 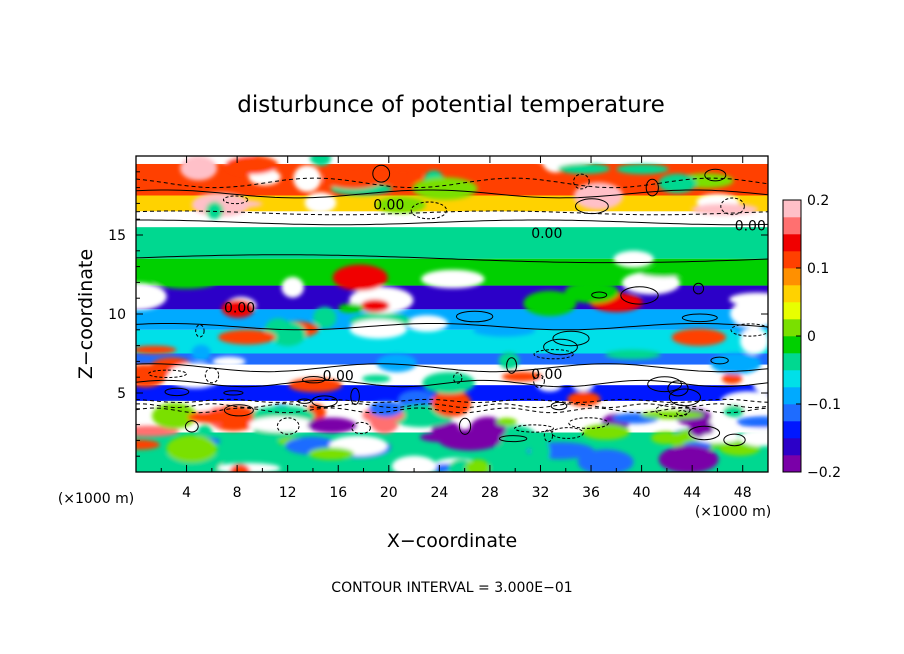 What do you see at coordinates (733, 512) in the screenshot?
I see `x-unit-right: (×1000 m)` at bounding box center [733, 512].